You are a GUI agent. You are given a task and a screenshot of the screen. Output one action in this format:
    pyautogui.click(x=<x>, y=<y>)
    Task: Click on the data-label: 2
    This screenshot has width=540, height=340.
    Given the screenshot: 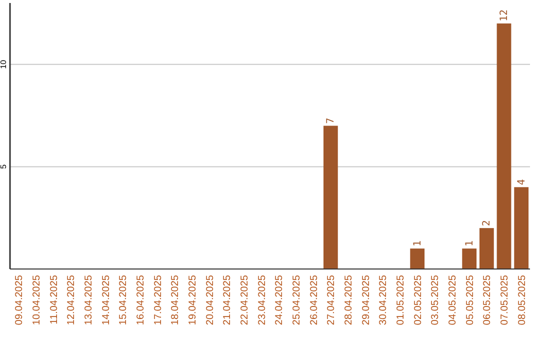 What is the action you would take?
    pyautogui.click(x=487, y=223)
    